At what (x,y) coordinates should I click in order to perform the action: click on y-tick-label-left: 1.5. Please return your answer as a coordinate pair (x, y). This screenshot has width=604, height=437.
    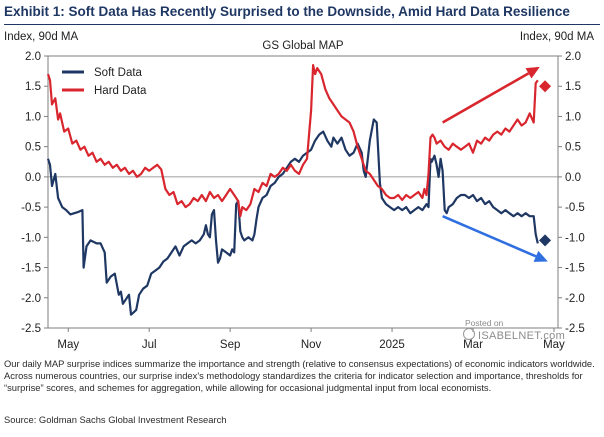
    Looking at the image, I should click on (33, 87).